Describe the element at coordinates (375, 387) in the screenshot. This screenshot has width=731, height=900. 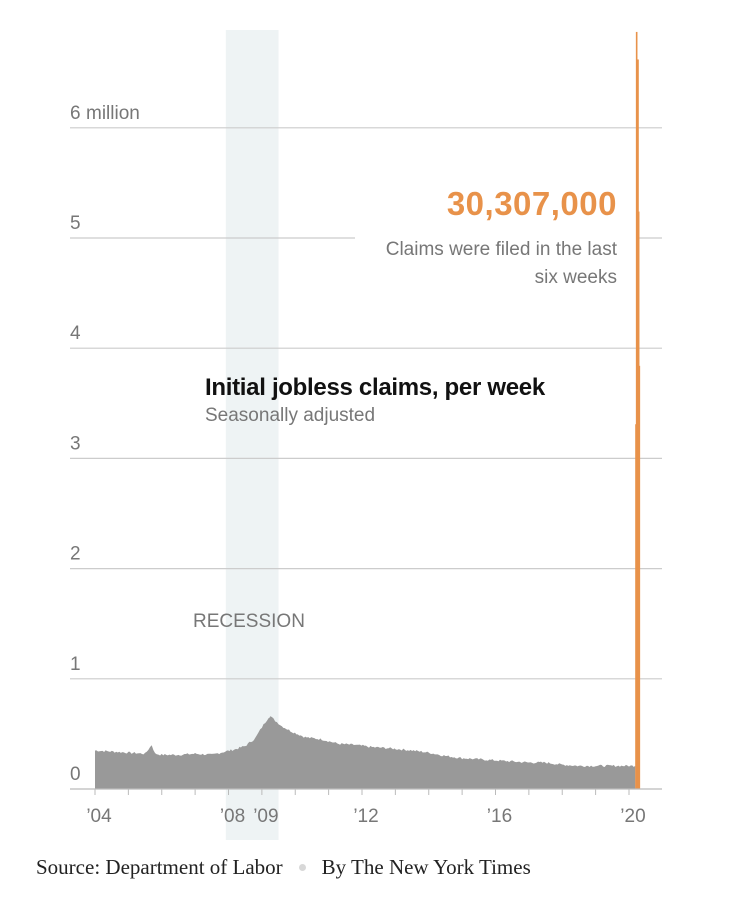
I see `chart-title: Initial jobless claims, per week` at that location.